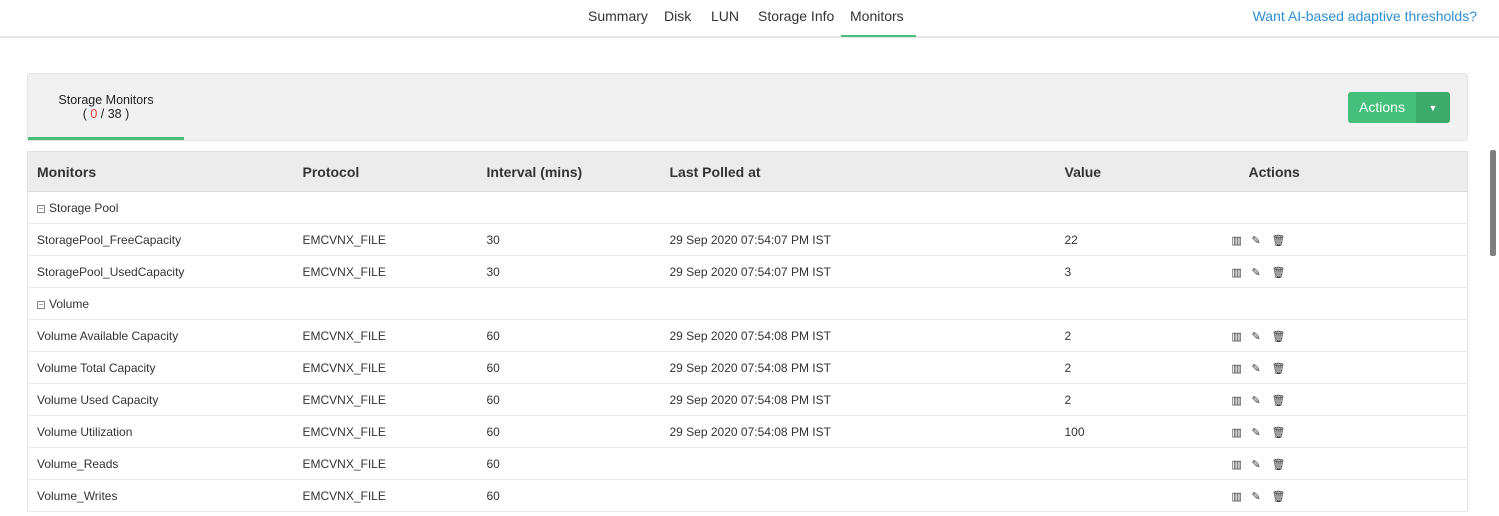 This screenshot has width=1499, height=516. What do you see at coordinates (867, 171) in the screenshot?
I see `col-last-polled: Last Polled at` at bounding box center [867, 171].